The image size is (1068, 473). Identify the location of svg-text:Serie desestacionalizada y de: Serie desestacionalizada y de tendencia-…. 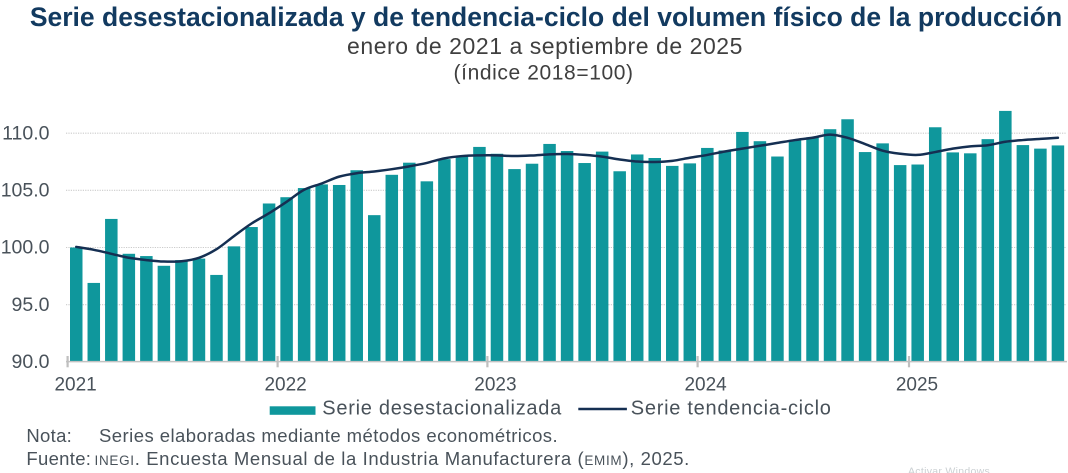
(546, 17).